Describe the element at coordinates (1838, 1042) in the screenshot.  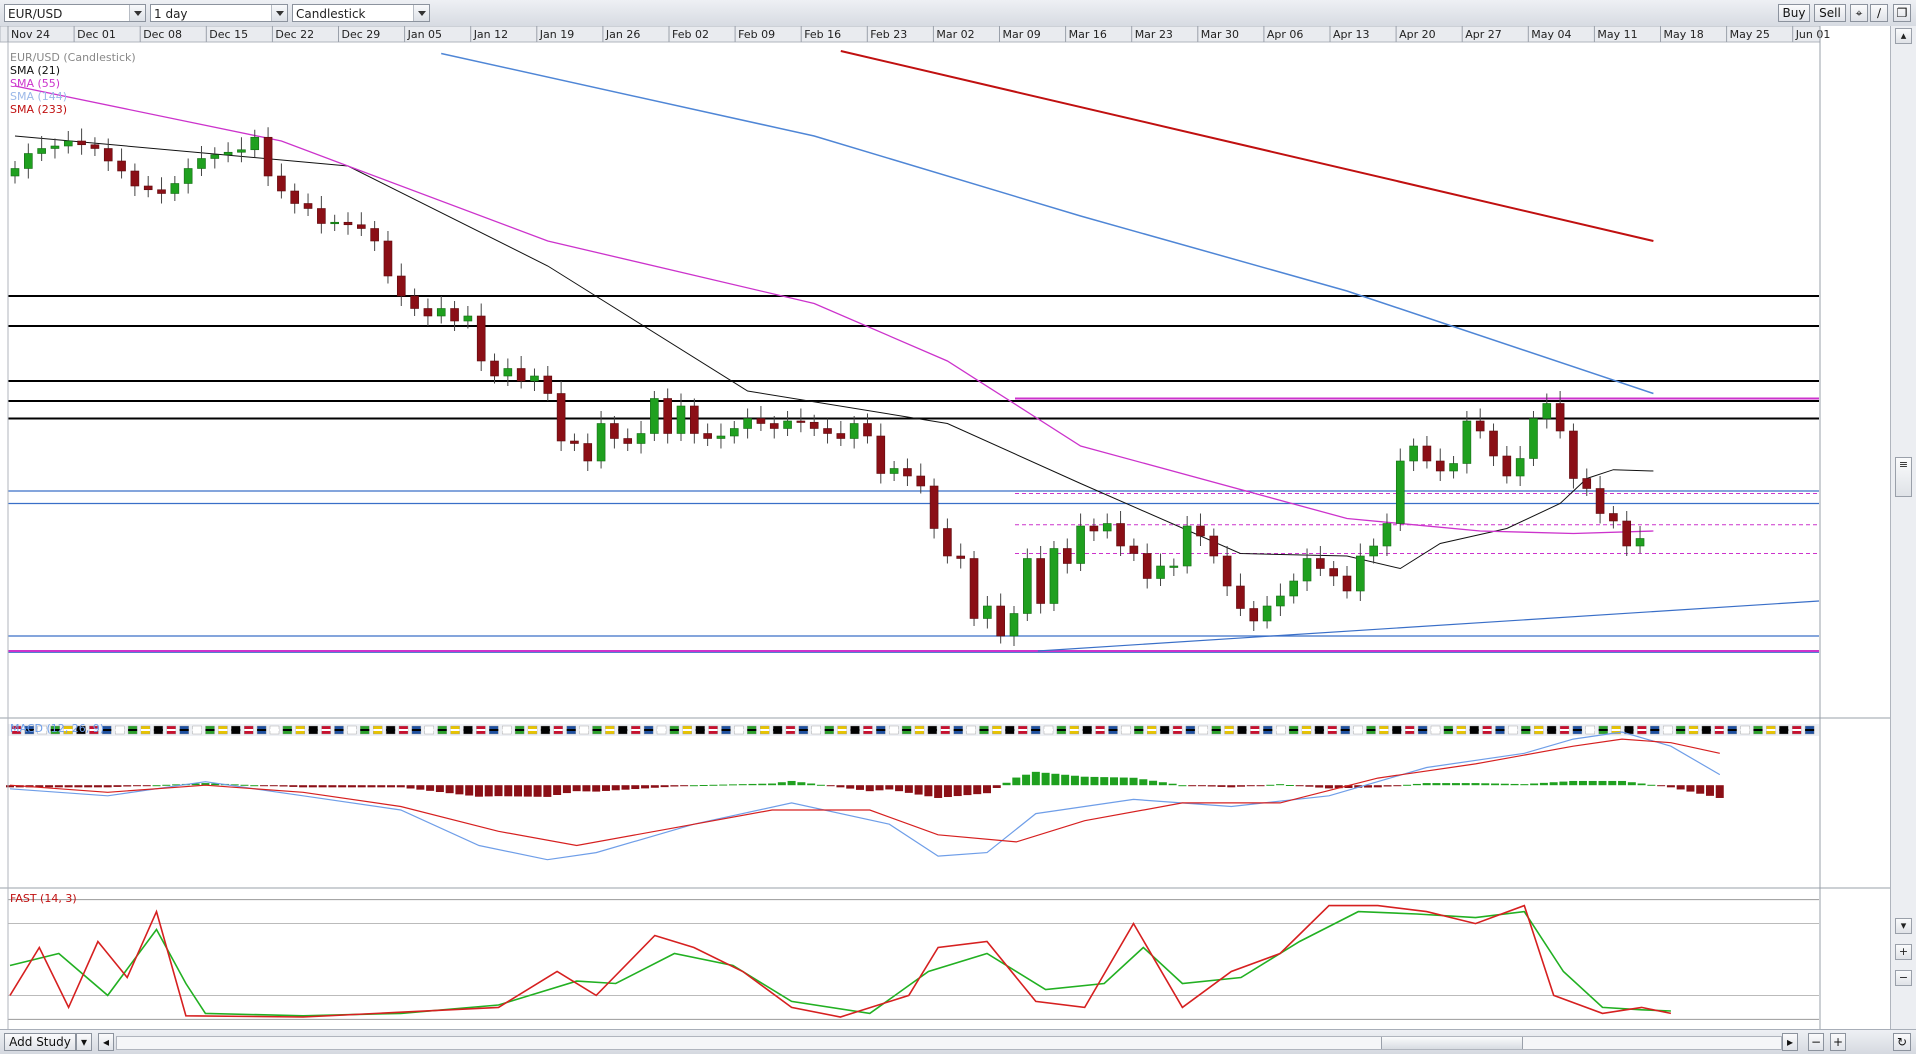
I see `scroll-end-button: +` at that location.